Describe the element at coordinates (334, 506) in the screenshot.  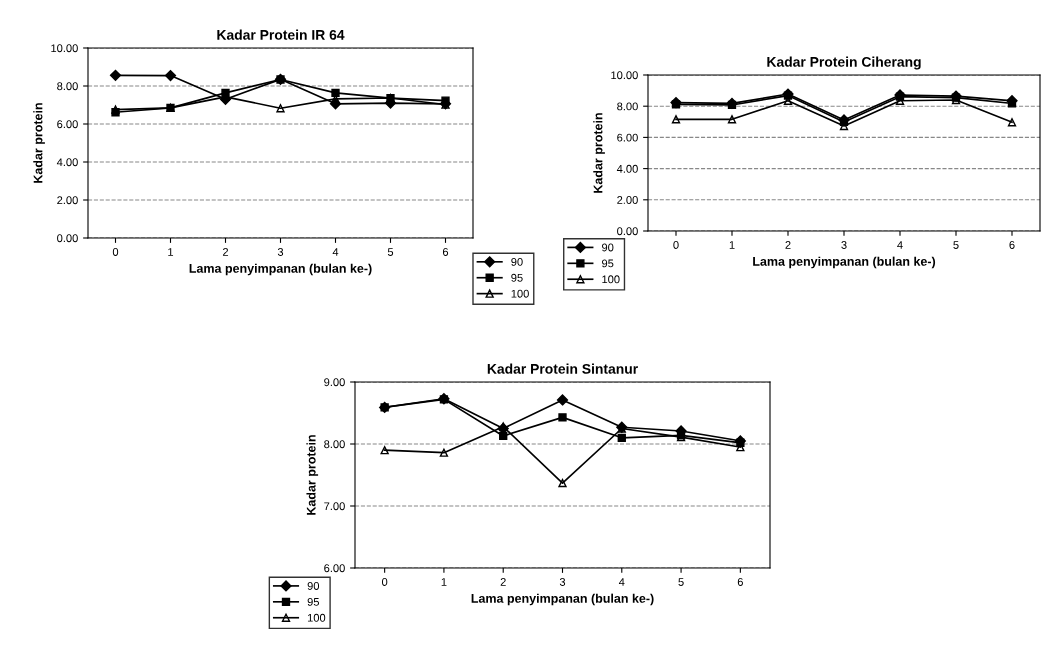
I see `y-tick-label: 7.00` at that location.